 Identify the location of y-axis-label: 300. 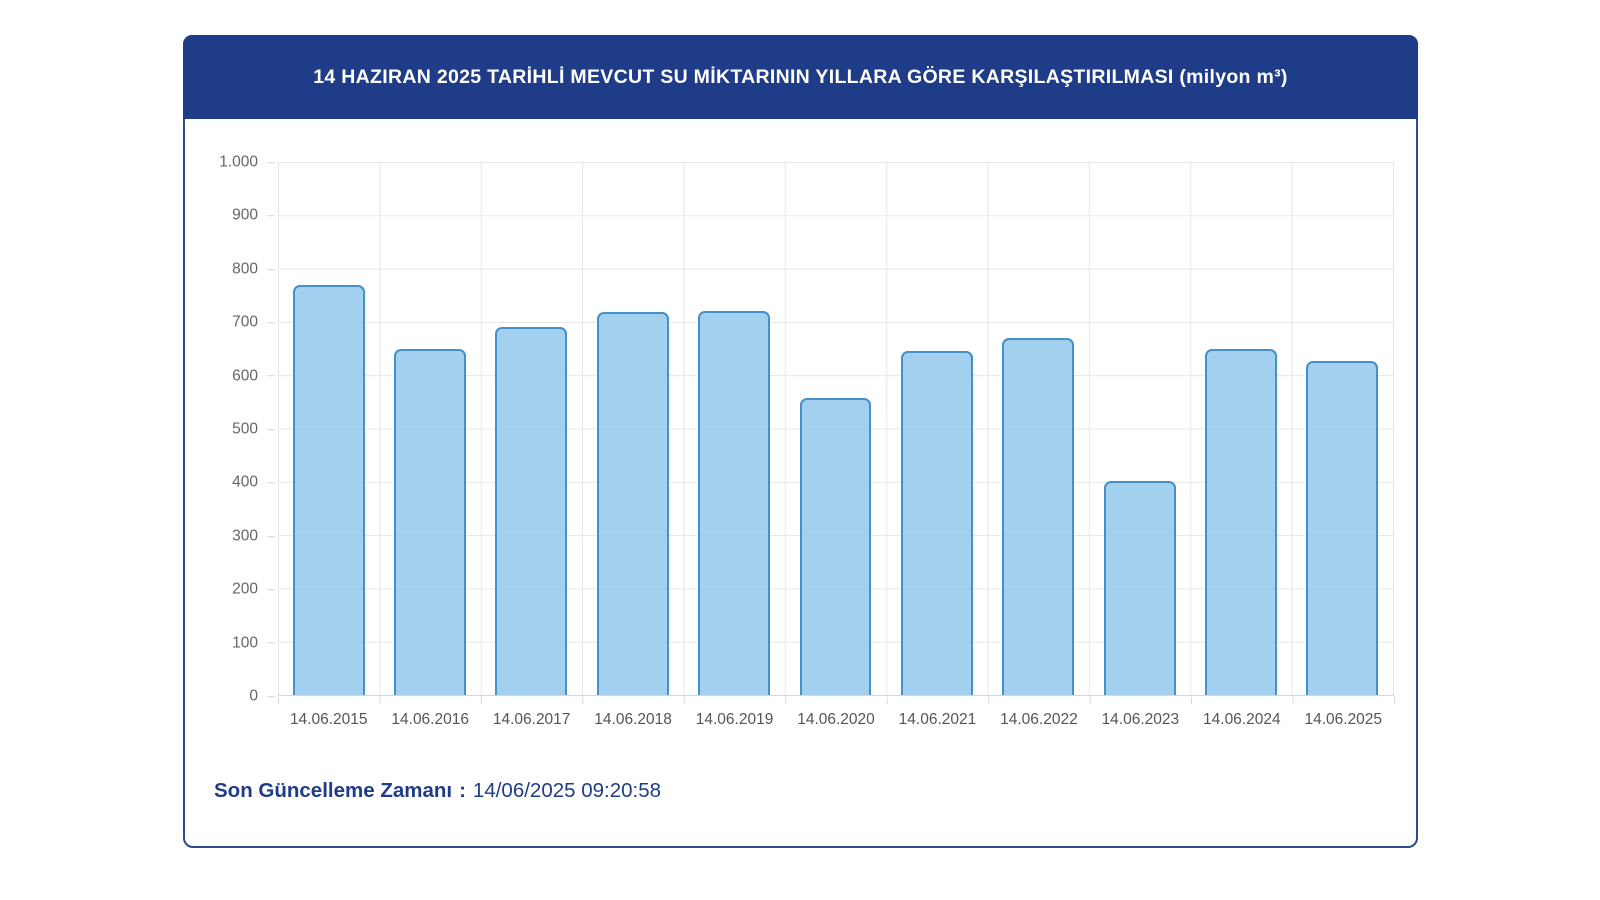
(230, 536).